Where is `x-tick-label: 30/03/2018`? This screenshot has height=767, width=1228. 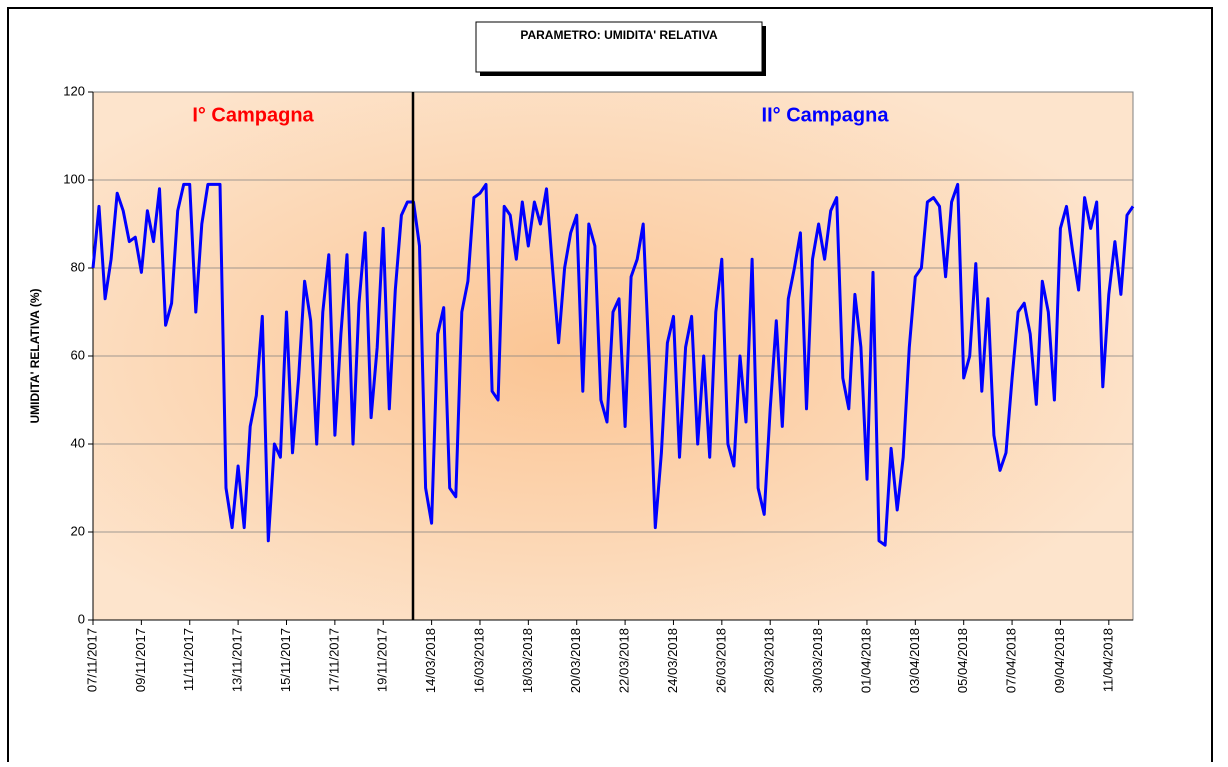 x-tick-label: 30/03/2018 is located at coordinates (817, 660).